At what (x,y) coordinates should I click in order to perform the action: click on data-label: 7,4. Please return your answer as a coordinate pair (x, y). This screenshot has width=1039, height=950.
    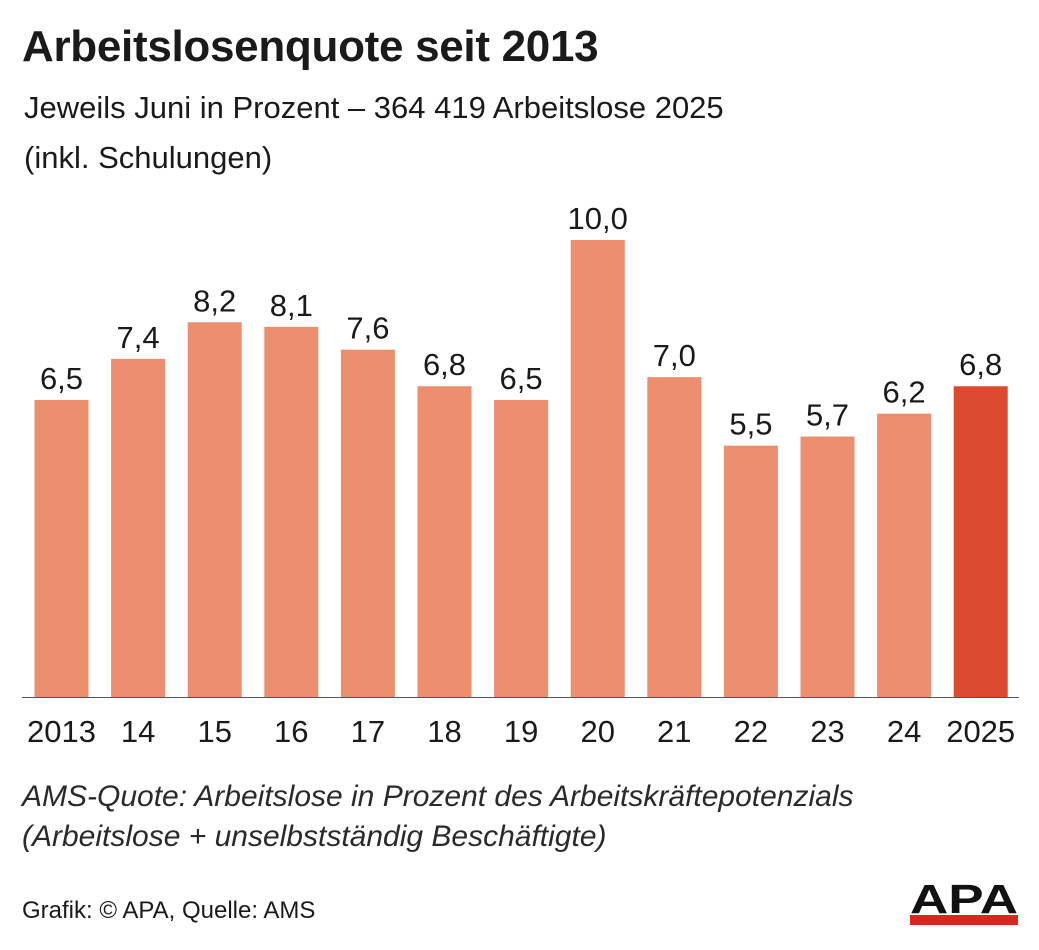
    Looking at the image, I should click on (138, 337).